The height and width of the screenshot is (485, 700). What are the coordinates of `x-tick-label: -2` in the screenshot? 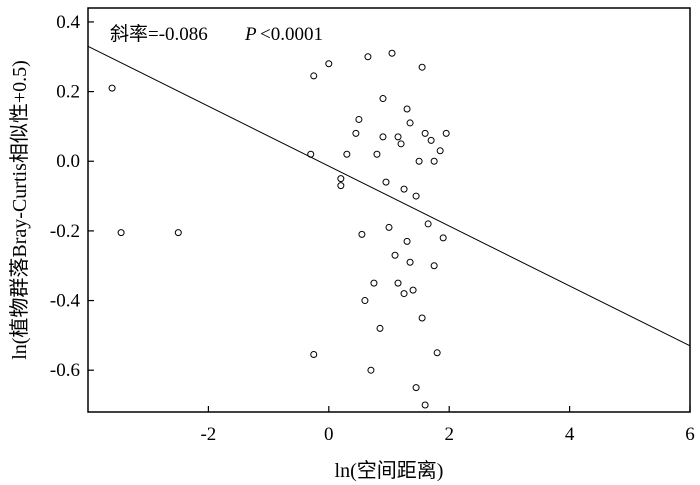 It's located at (208, 434).